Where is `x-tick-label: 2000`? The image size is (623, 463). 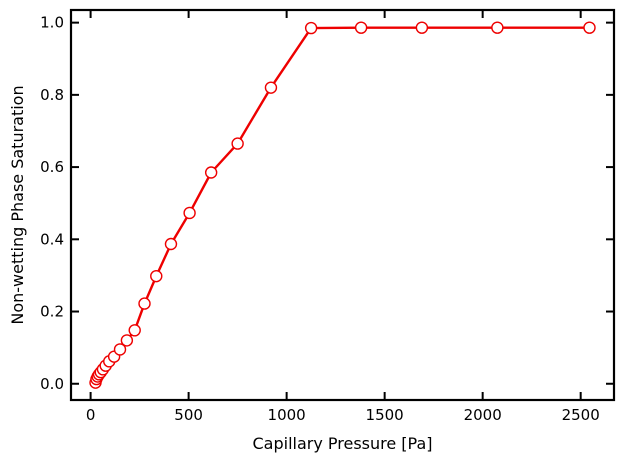
x-tick-label: 2000 is located at coordinates (483, 415).